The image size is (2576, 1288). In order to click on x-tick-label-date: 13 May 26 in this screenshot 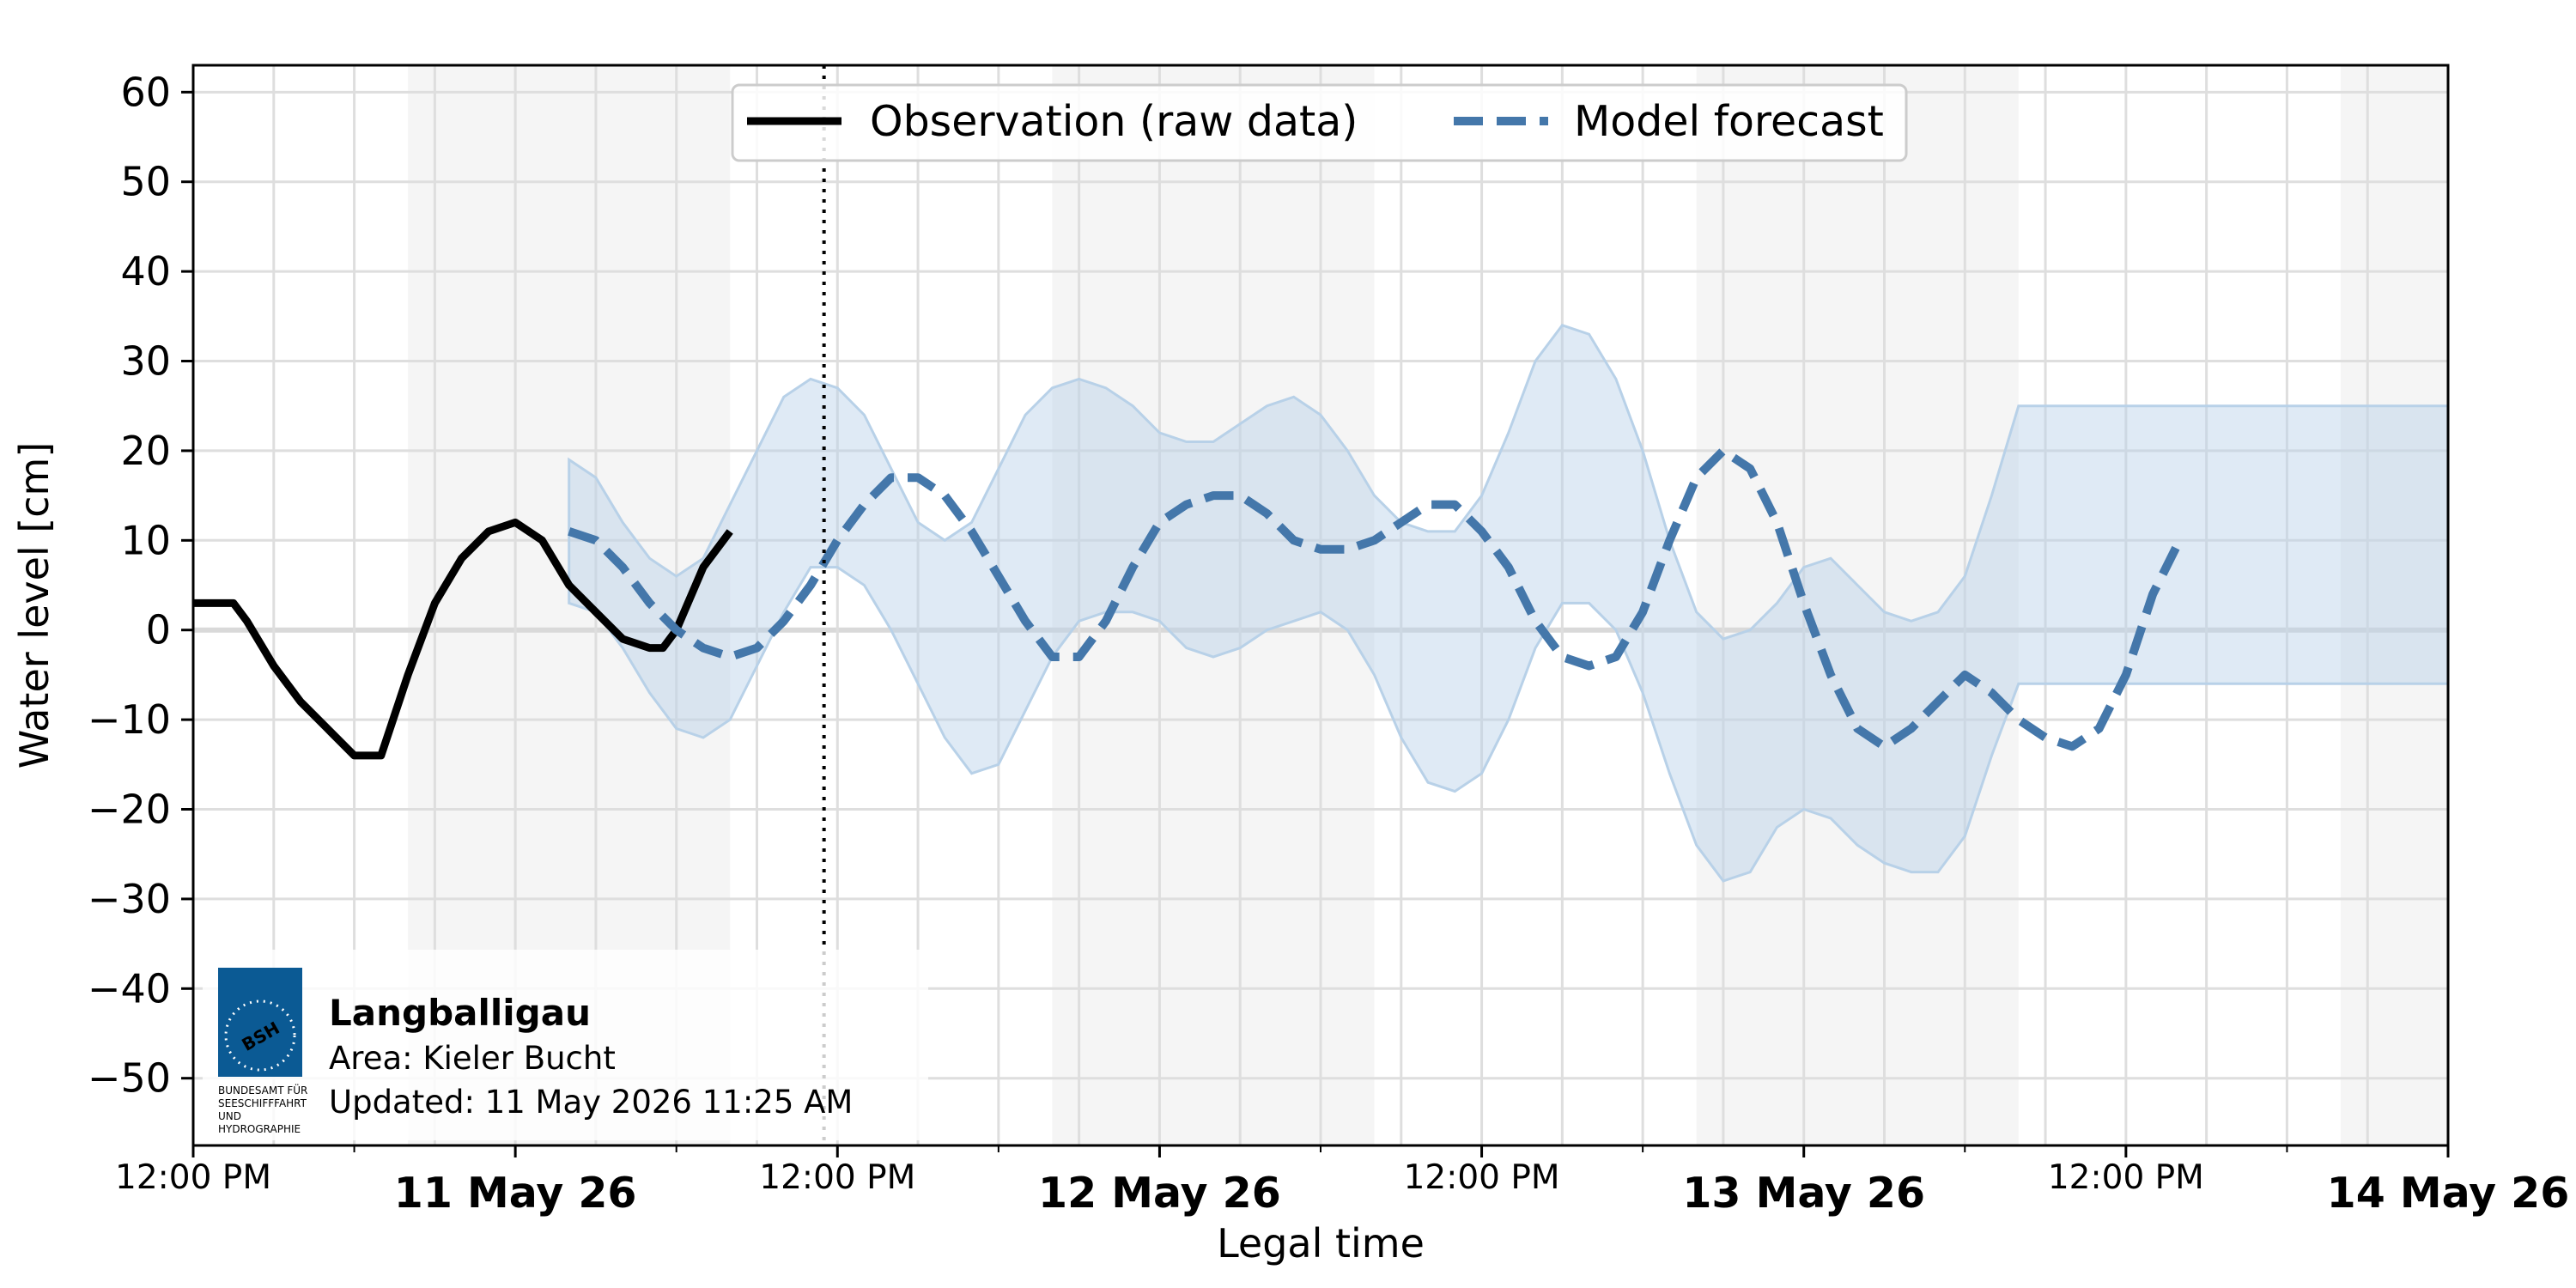, I will do `click(1804, 1193)`.